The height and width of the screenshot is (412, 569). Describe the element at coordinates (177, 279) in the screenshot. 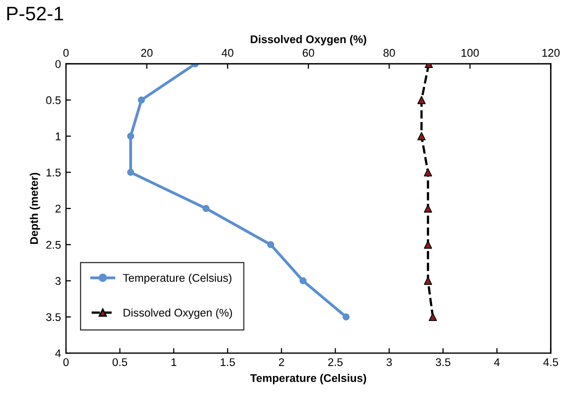

I see `legend-label: Temperature (Celsius)` at that location.